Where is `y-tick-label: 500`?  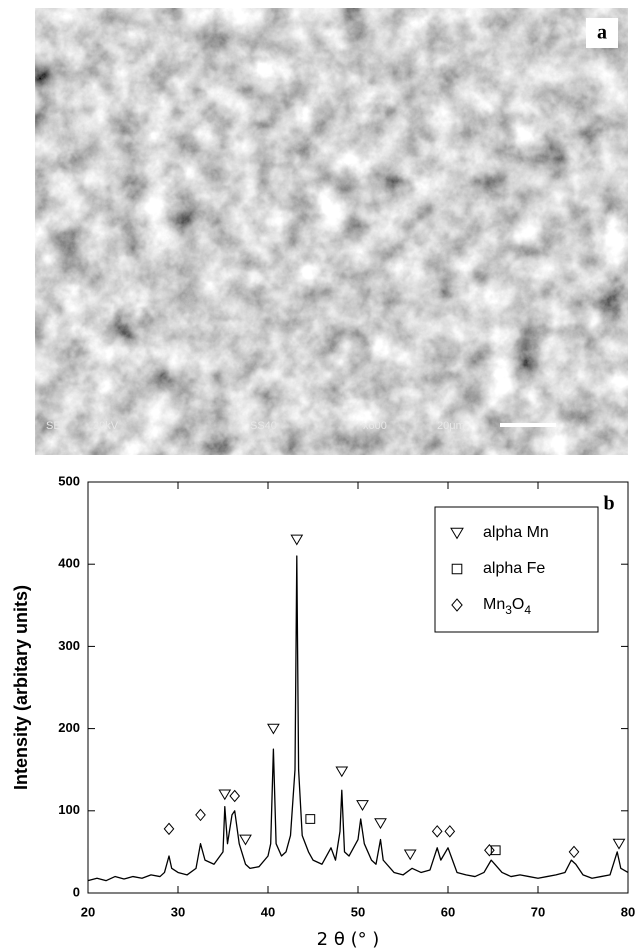
y-tick-label: 500 is located at coordinates (69, 480).